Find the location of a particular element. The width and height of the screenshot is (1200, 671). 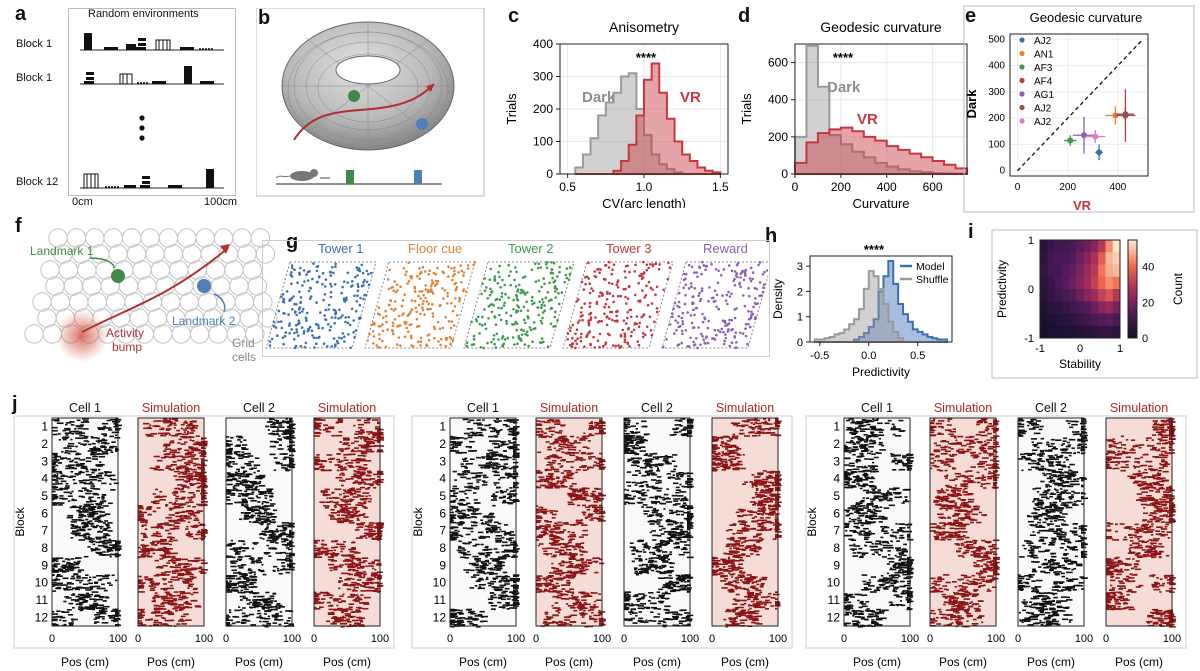

axes-frame is located at coordinates (1080, 289).